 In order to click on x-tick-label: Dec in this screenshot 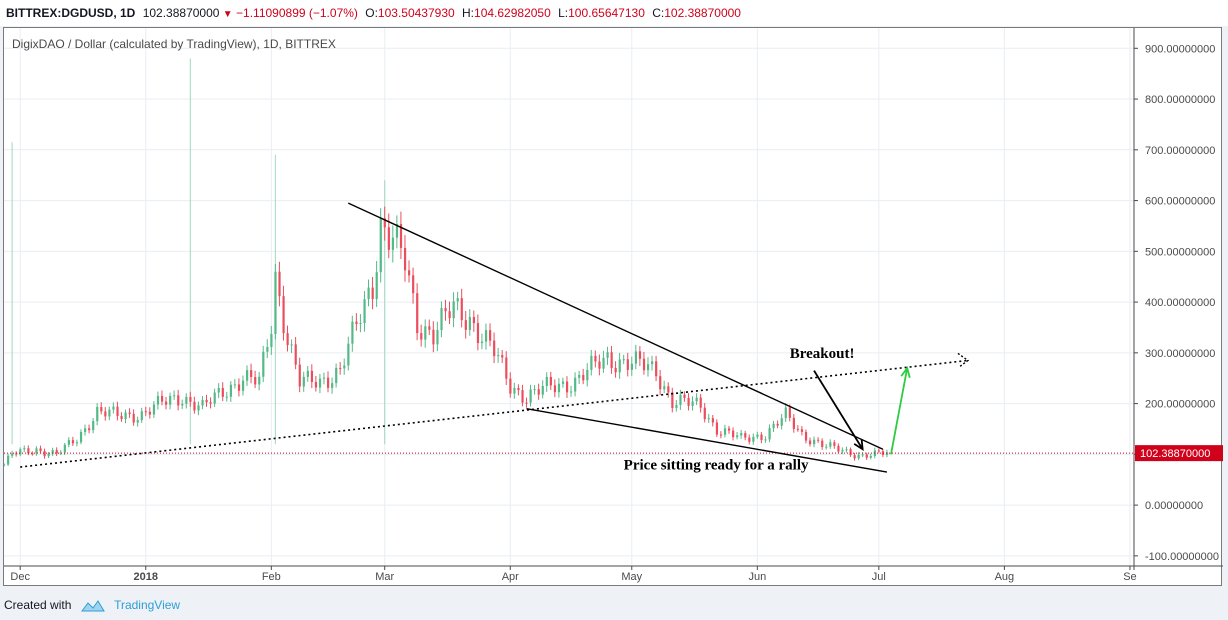, I will do `click(20, 577)`.